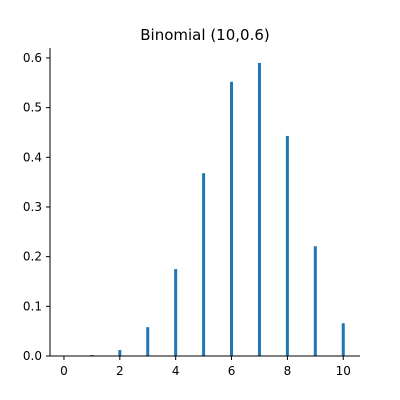  What do you see at coordinates (343, 371) in the screenshot?
I see `x-tick-label: 10` at bounding box center [343, 371].